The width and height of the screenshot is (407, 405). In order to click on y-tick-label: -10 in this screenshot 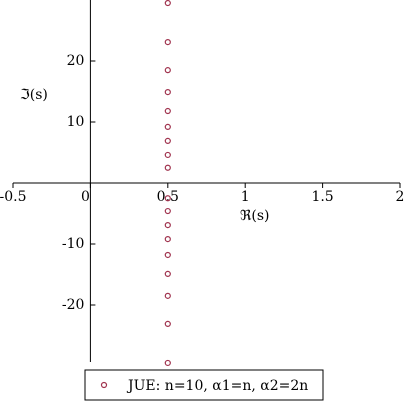, I will do `click(73, 244)`.